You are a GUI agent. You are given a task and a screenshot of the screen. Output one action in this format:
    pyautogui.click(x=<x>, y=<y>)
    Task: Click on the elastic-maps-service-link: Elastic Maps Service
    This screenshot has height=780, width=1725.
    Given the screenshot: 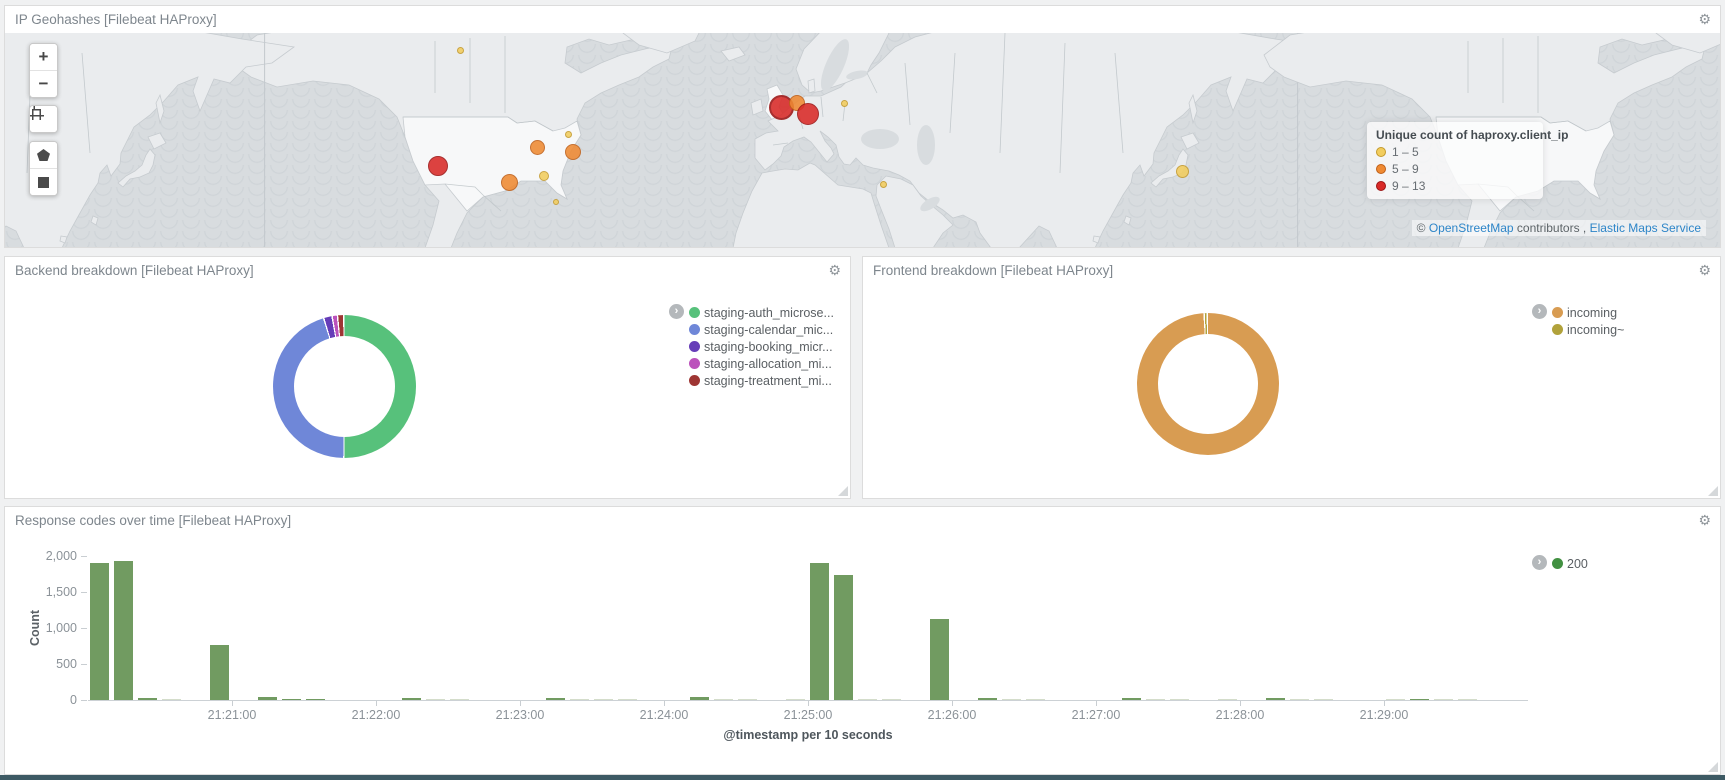 What is the action you would take?
    pyautogui.click(x=1645, y=228)
    